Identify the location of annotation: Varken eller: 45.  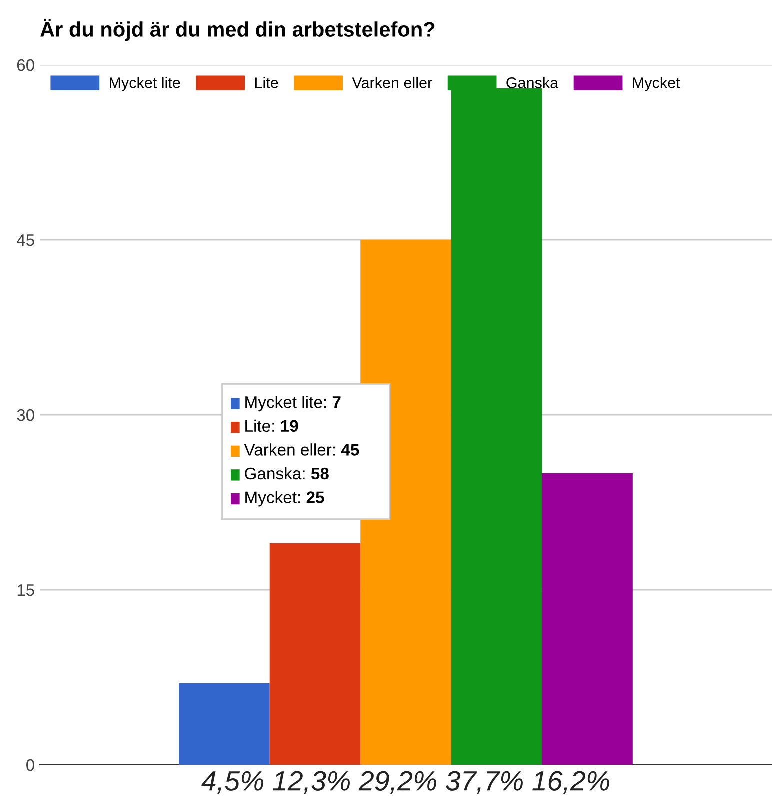
(302, 450).